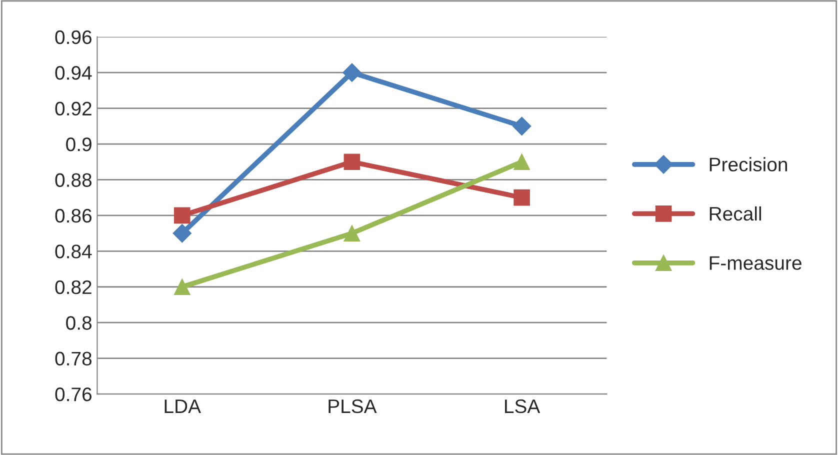 This screenshot has width=838, height=455. What do you see at coordinates (73, 215) in the screenshot?
I see `y-tick-label: 0.86` at bounding box center [73, 215].